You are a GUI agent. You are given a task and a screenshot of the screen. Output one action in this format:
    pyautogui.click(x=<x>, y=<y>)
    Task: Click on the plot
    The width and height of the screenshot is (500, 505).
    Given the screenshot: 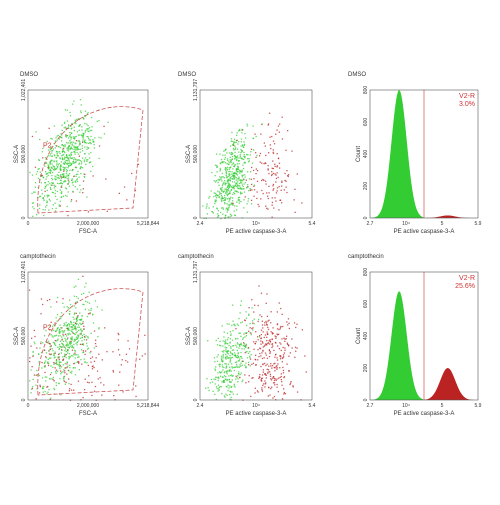 What is the action you would take?
    pyautogui.click(x=252, y=166)
    